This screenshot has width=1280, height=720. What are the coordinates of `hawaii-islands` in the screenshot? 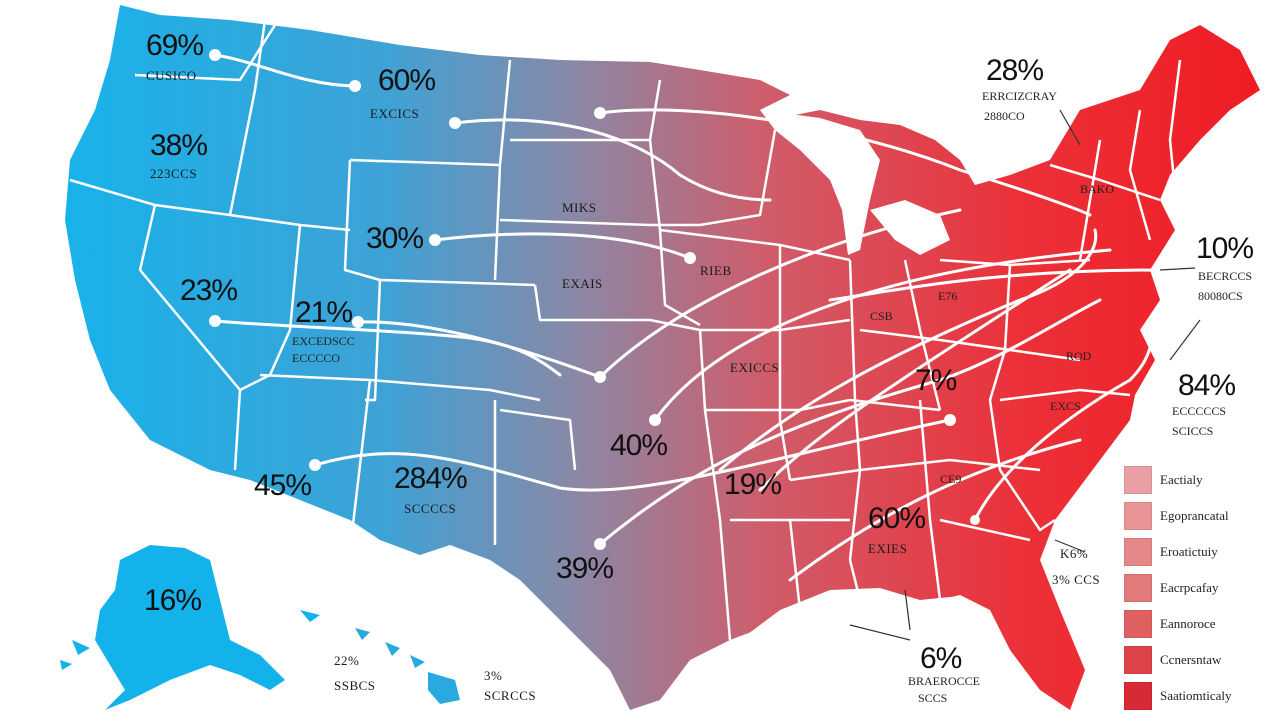 It's located at (407, 666).